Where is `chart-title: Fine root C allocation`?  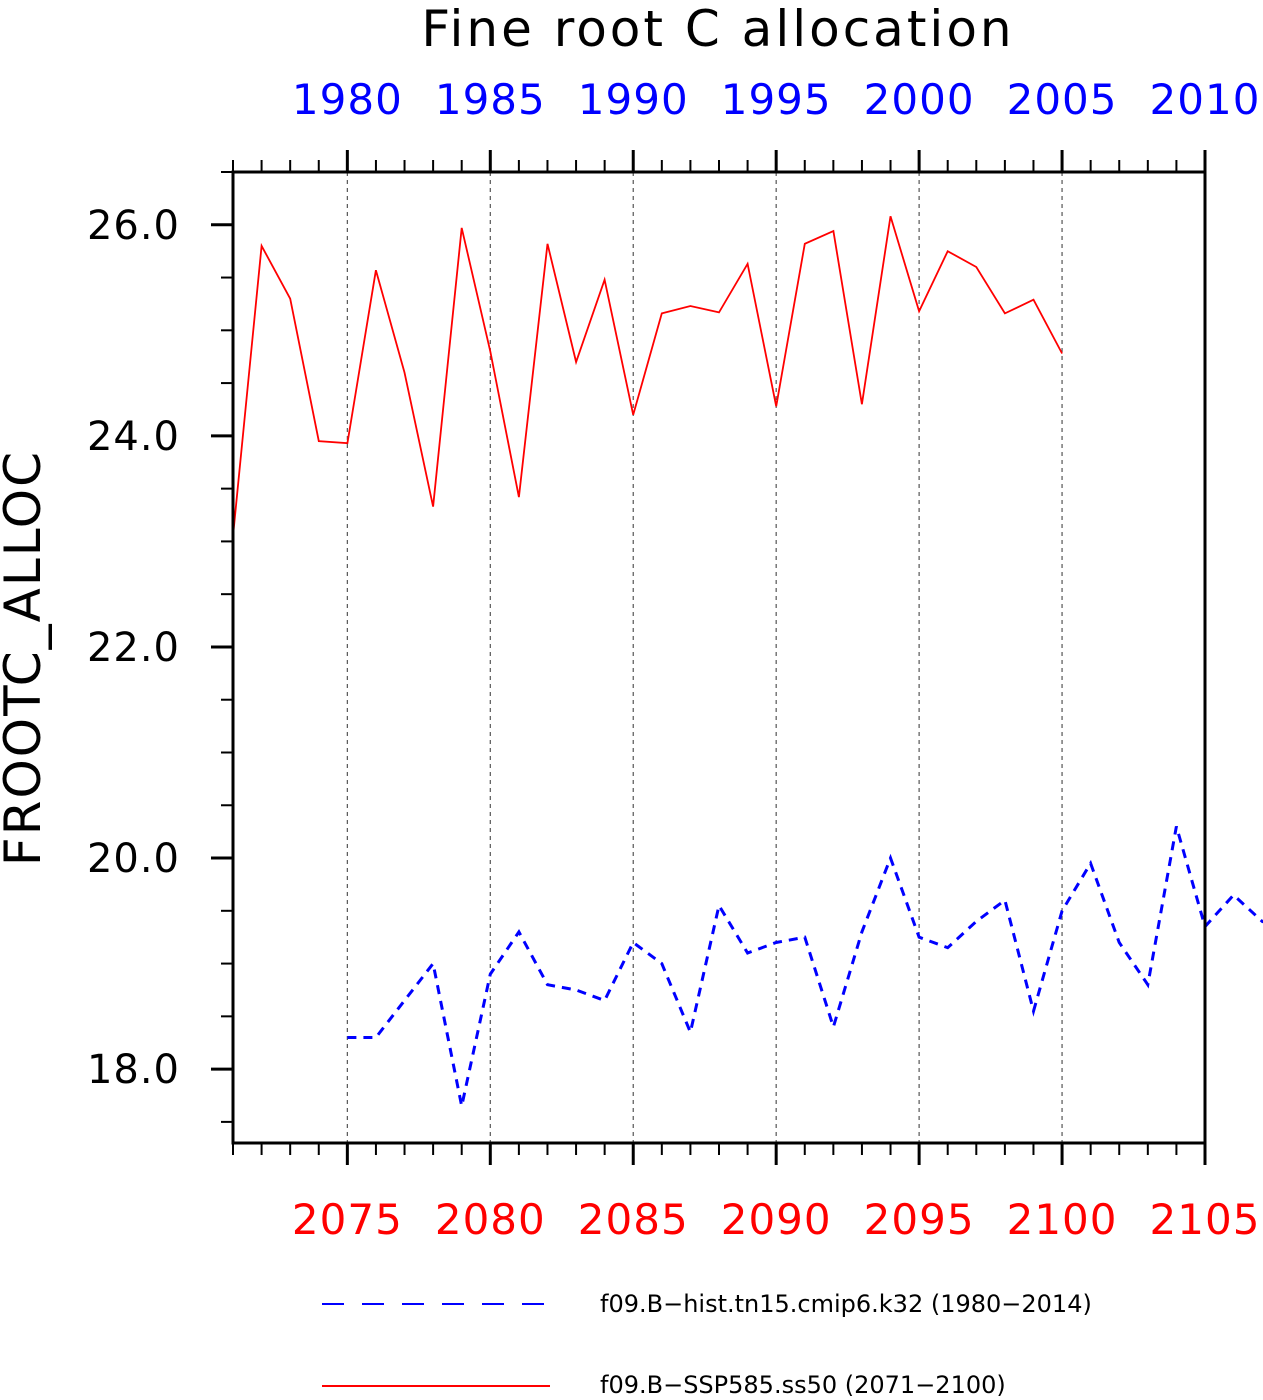
chart-title: Fine root C allocation is located at coordinates (717, 29).